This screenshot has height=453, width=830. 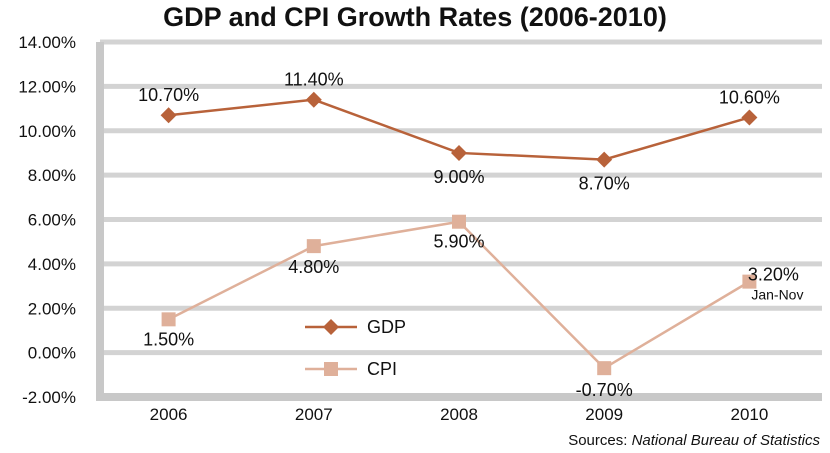 What do you see at coordinates (604, 184) in the screenshot?
I see `data-label-gdp: 8.70%` at bounding box center [604, 184].